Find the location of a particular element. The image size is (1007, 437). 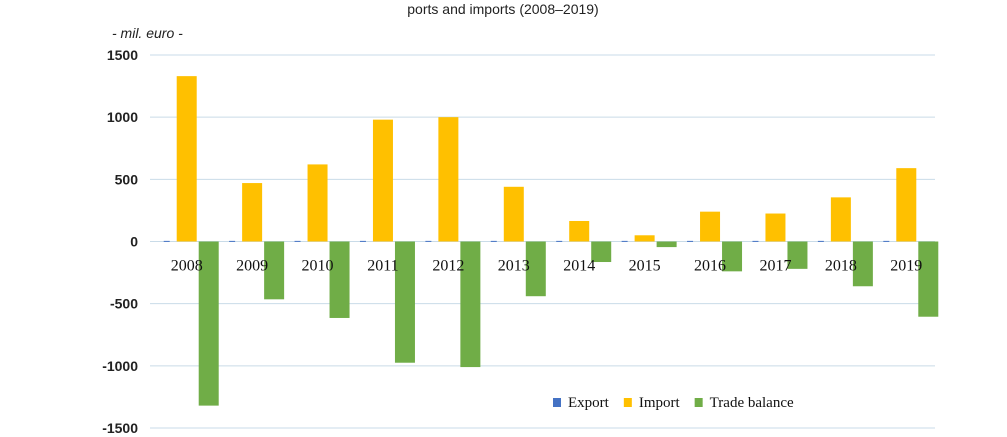

x-tick-label: 2008 is located at coordinates (187, 266).